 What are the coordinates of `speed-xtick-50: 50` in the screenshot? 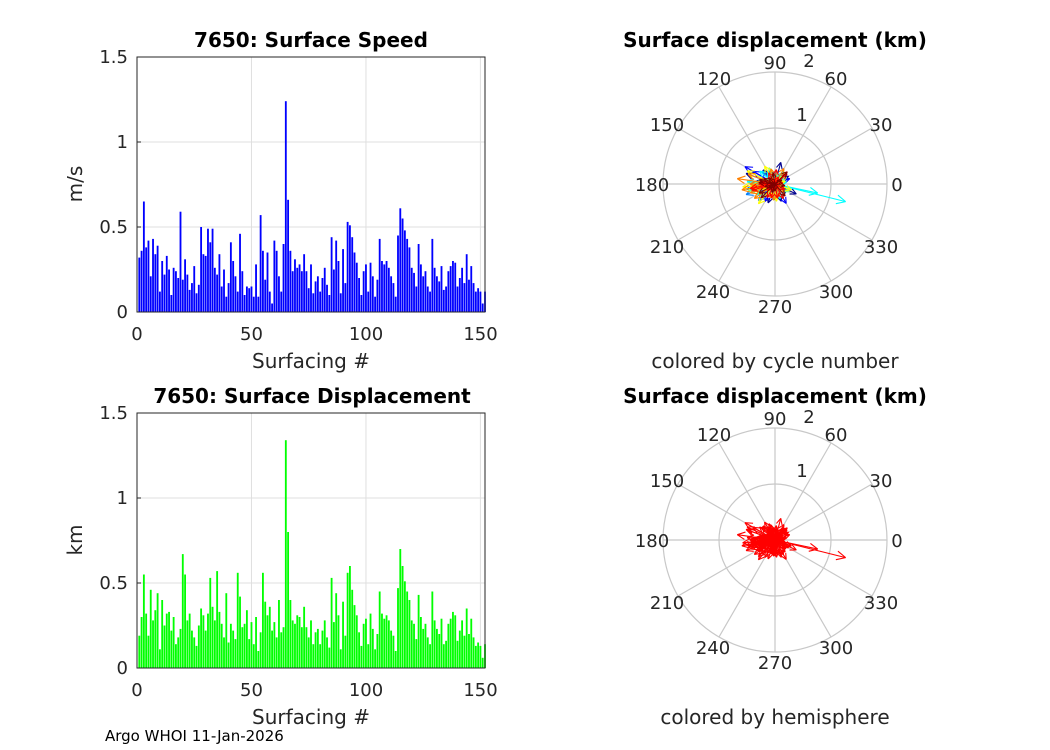 It's located at (251, 334).